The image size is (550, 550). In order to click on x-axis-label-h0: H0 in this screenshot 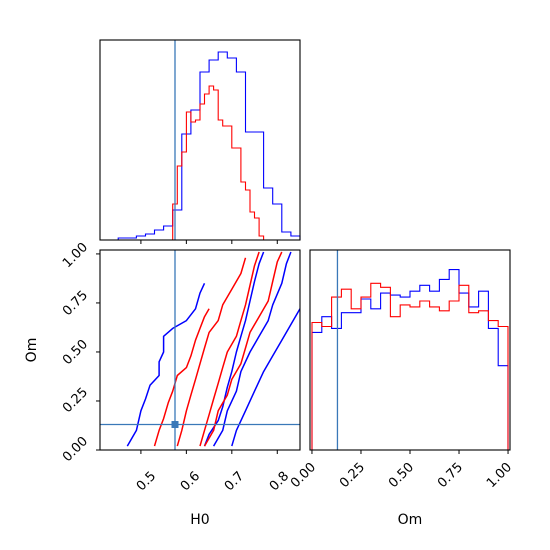, I will do `click(199, 520)`.